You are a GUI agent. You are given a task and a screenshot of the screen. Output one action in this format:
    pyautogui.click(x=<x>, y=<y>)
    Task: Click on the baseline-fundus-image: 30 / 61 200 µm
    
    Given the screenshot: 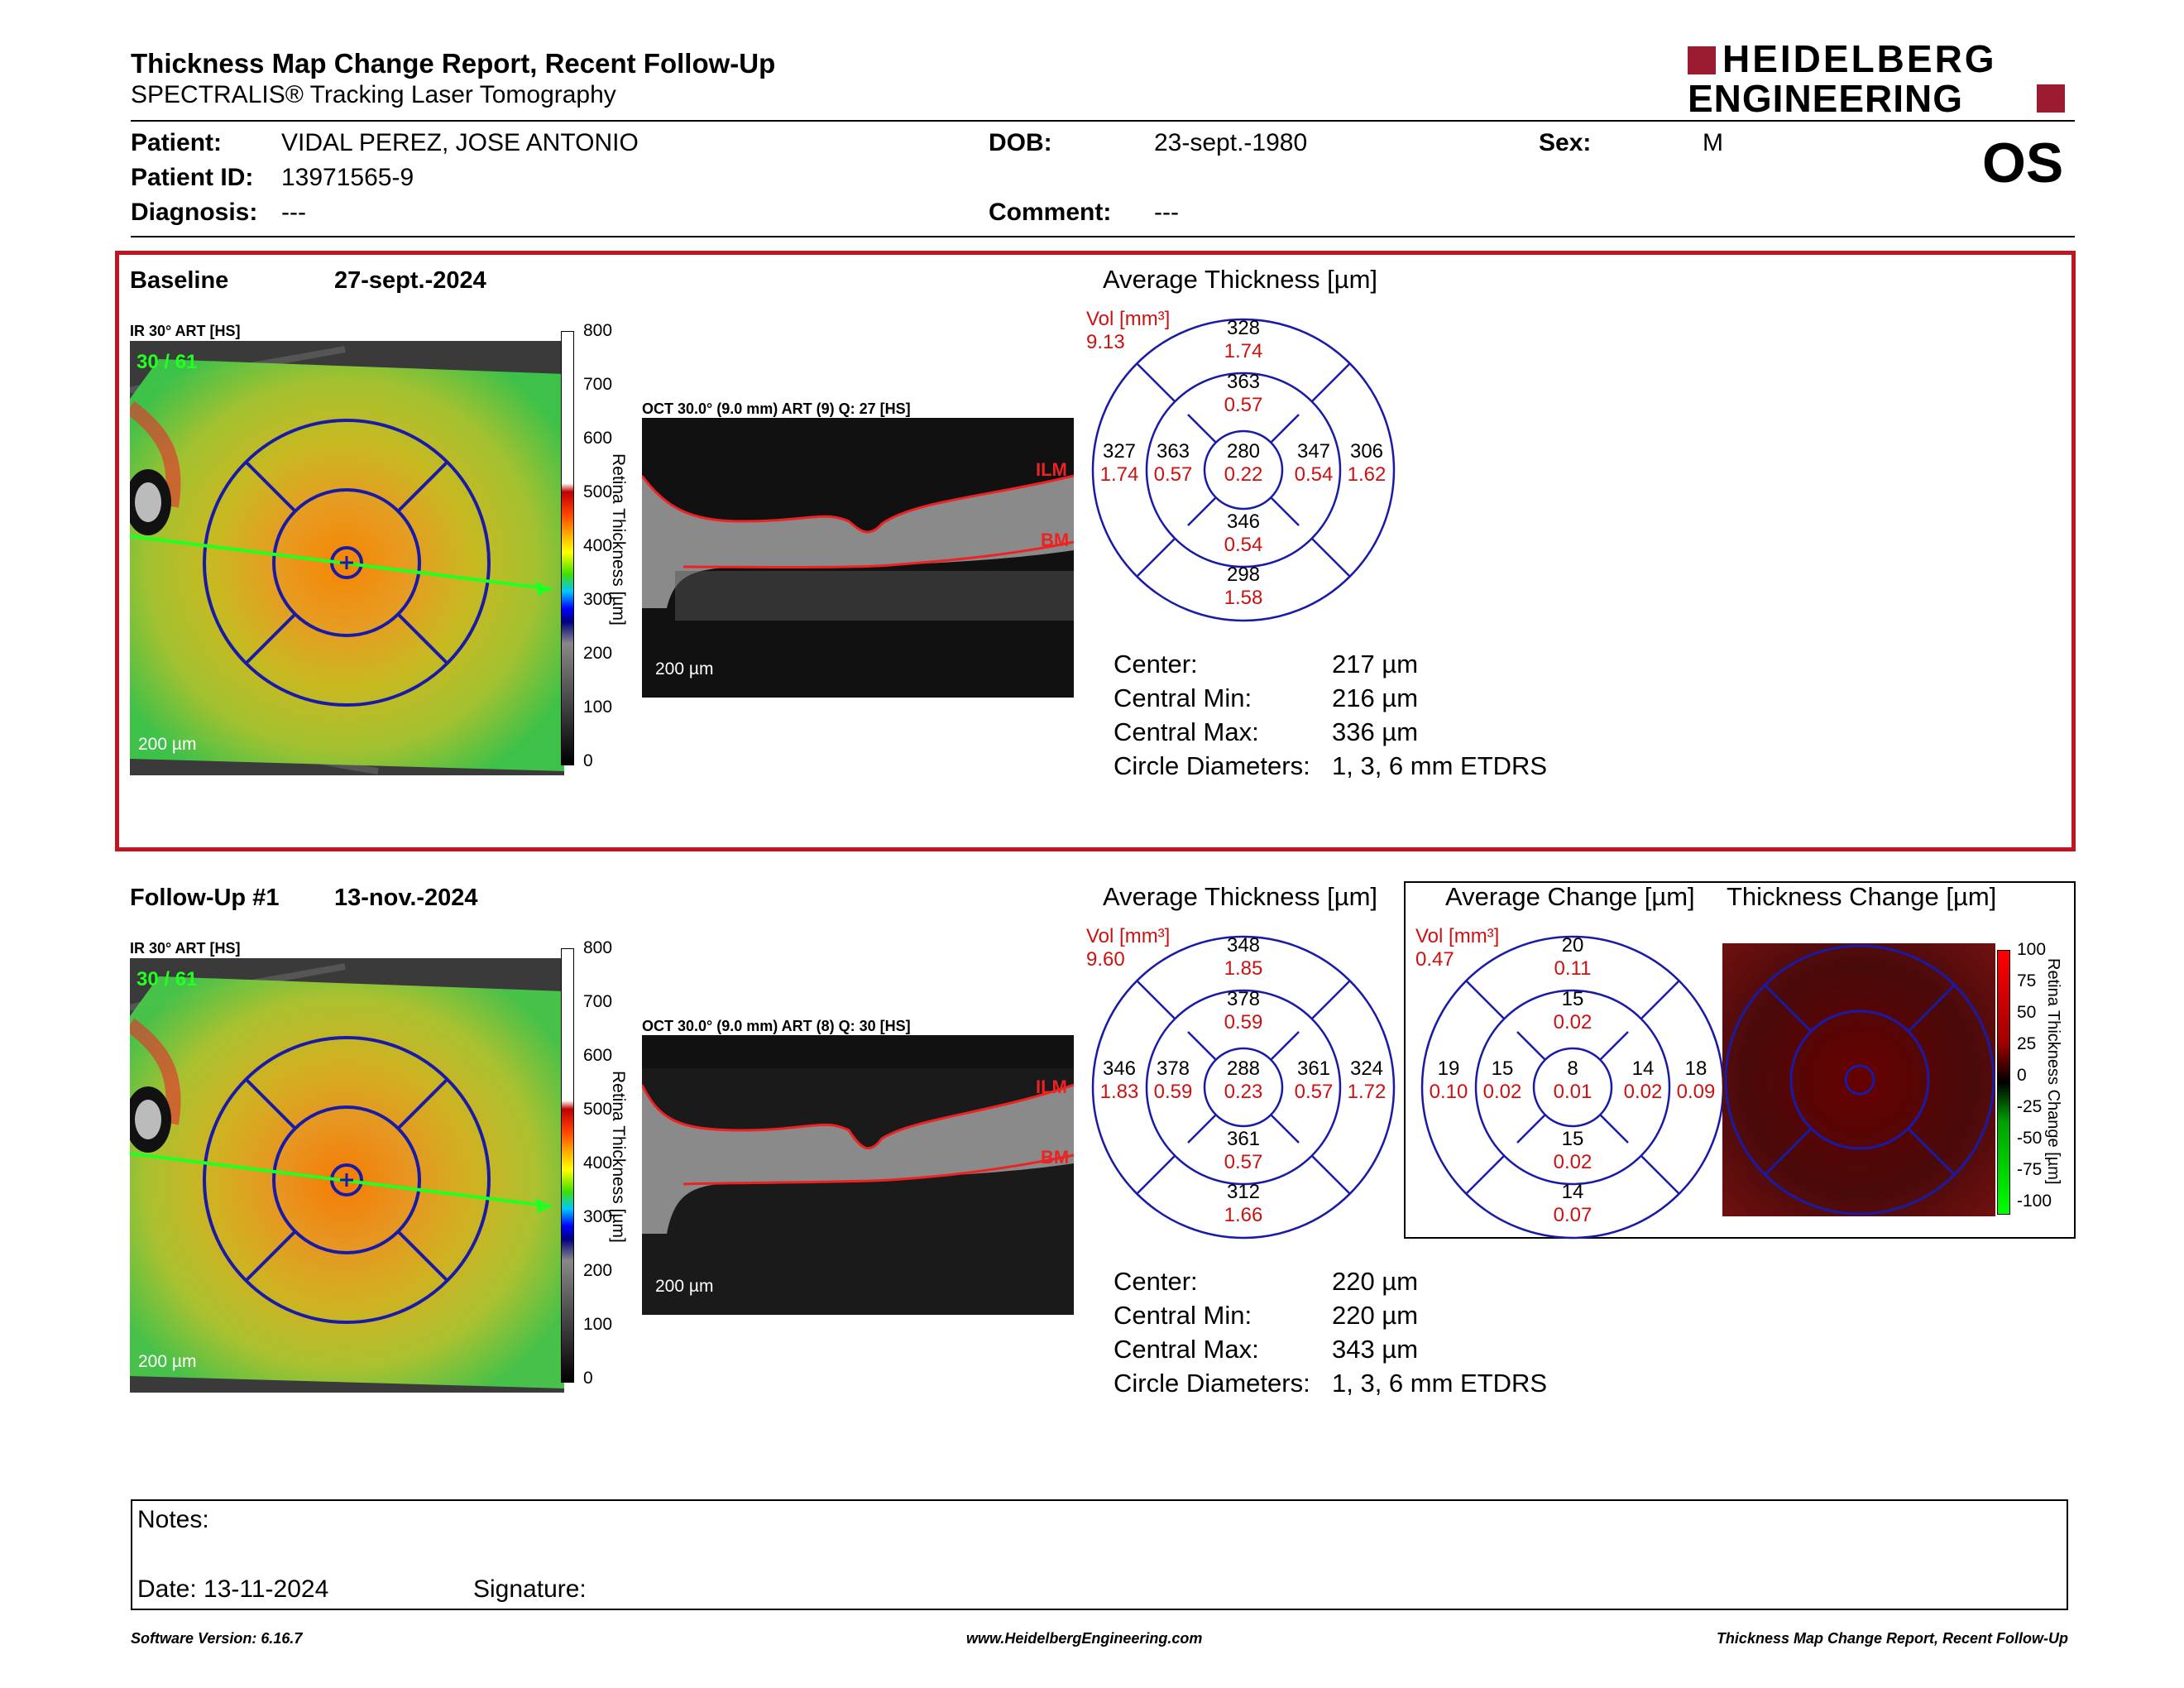 What is the action you would take?
    pyautogui.click(x=347, y=558)
    